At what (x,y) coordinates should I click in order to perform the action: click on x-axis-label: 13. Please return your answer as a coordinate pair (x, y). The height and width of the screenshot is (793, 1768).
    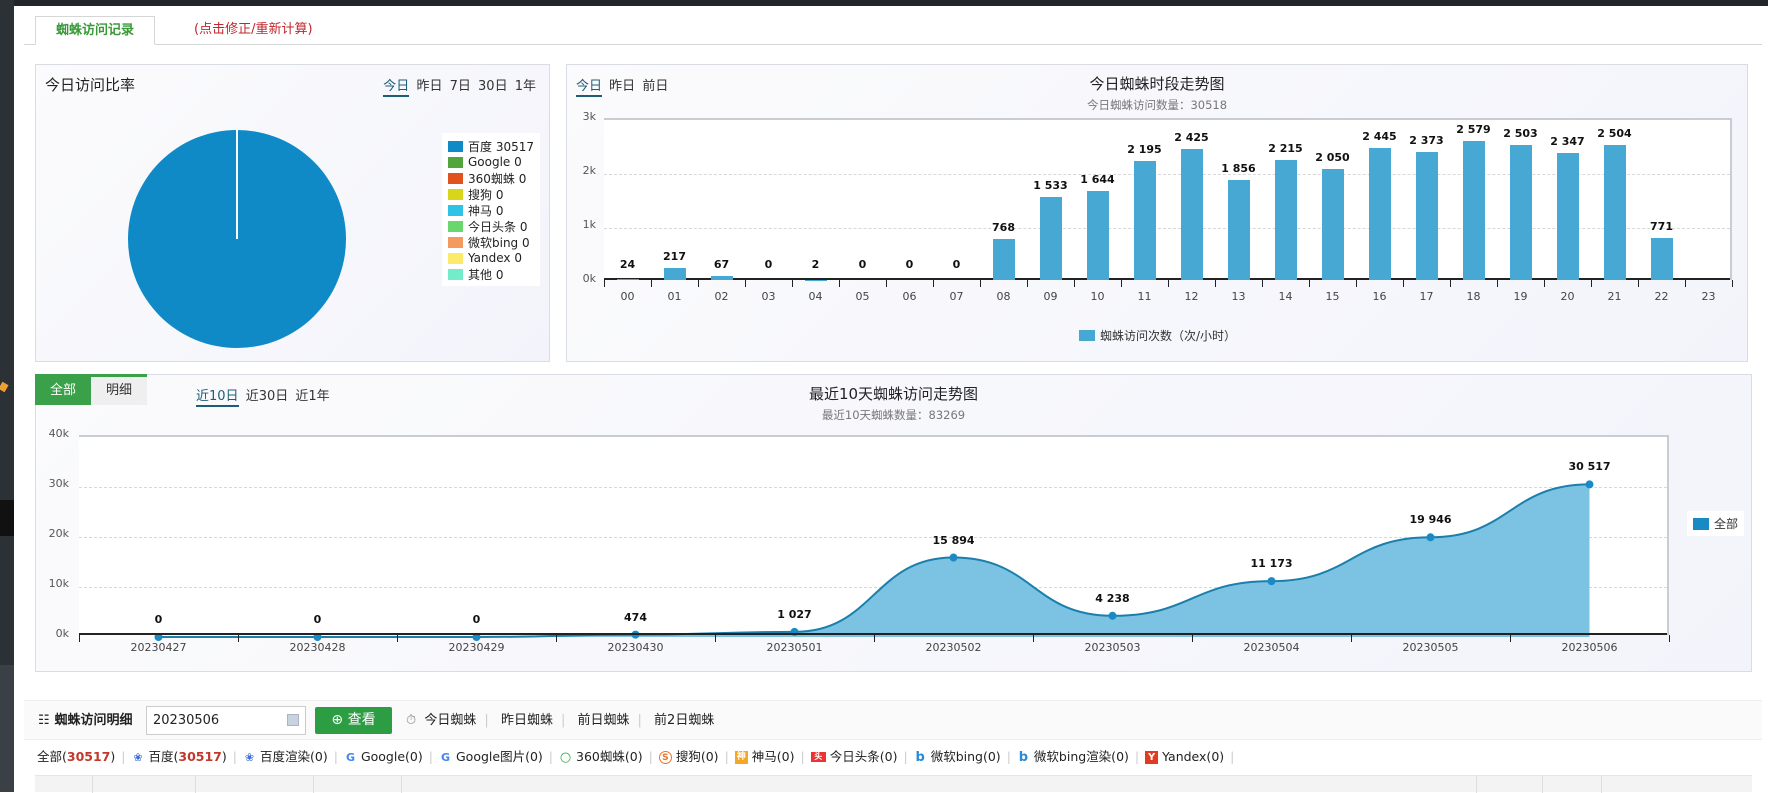
    Looking at the image, I should click on (1239, 296).